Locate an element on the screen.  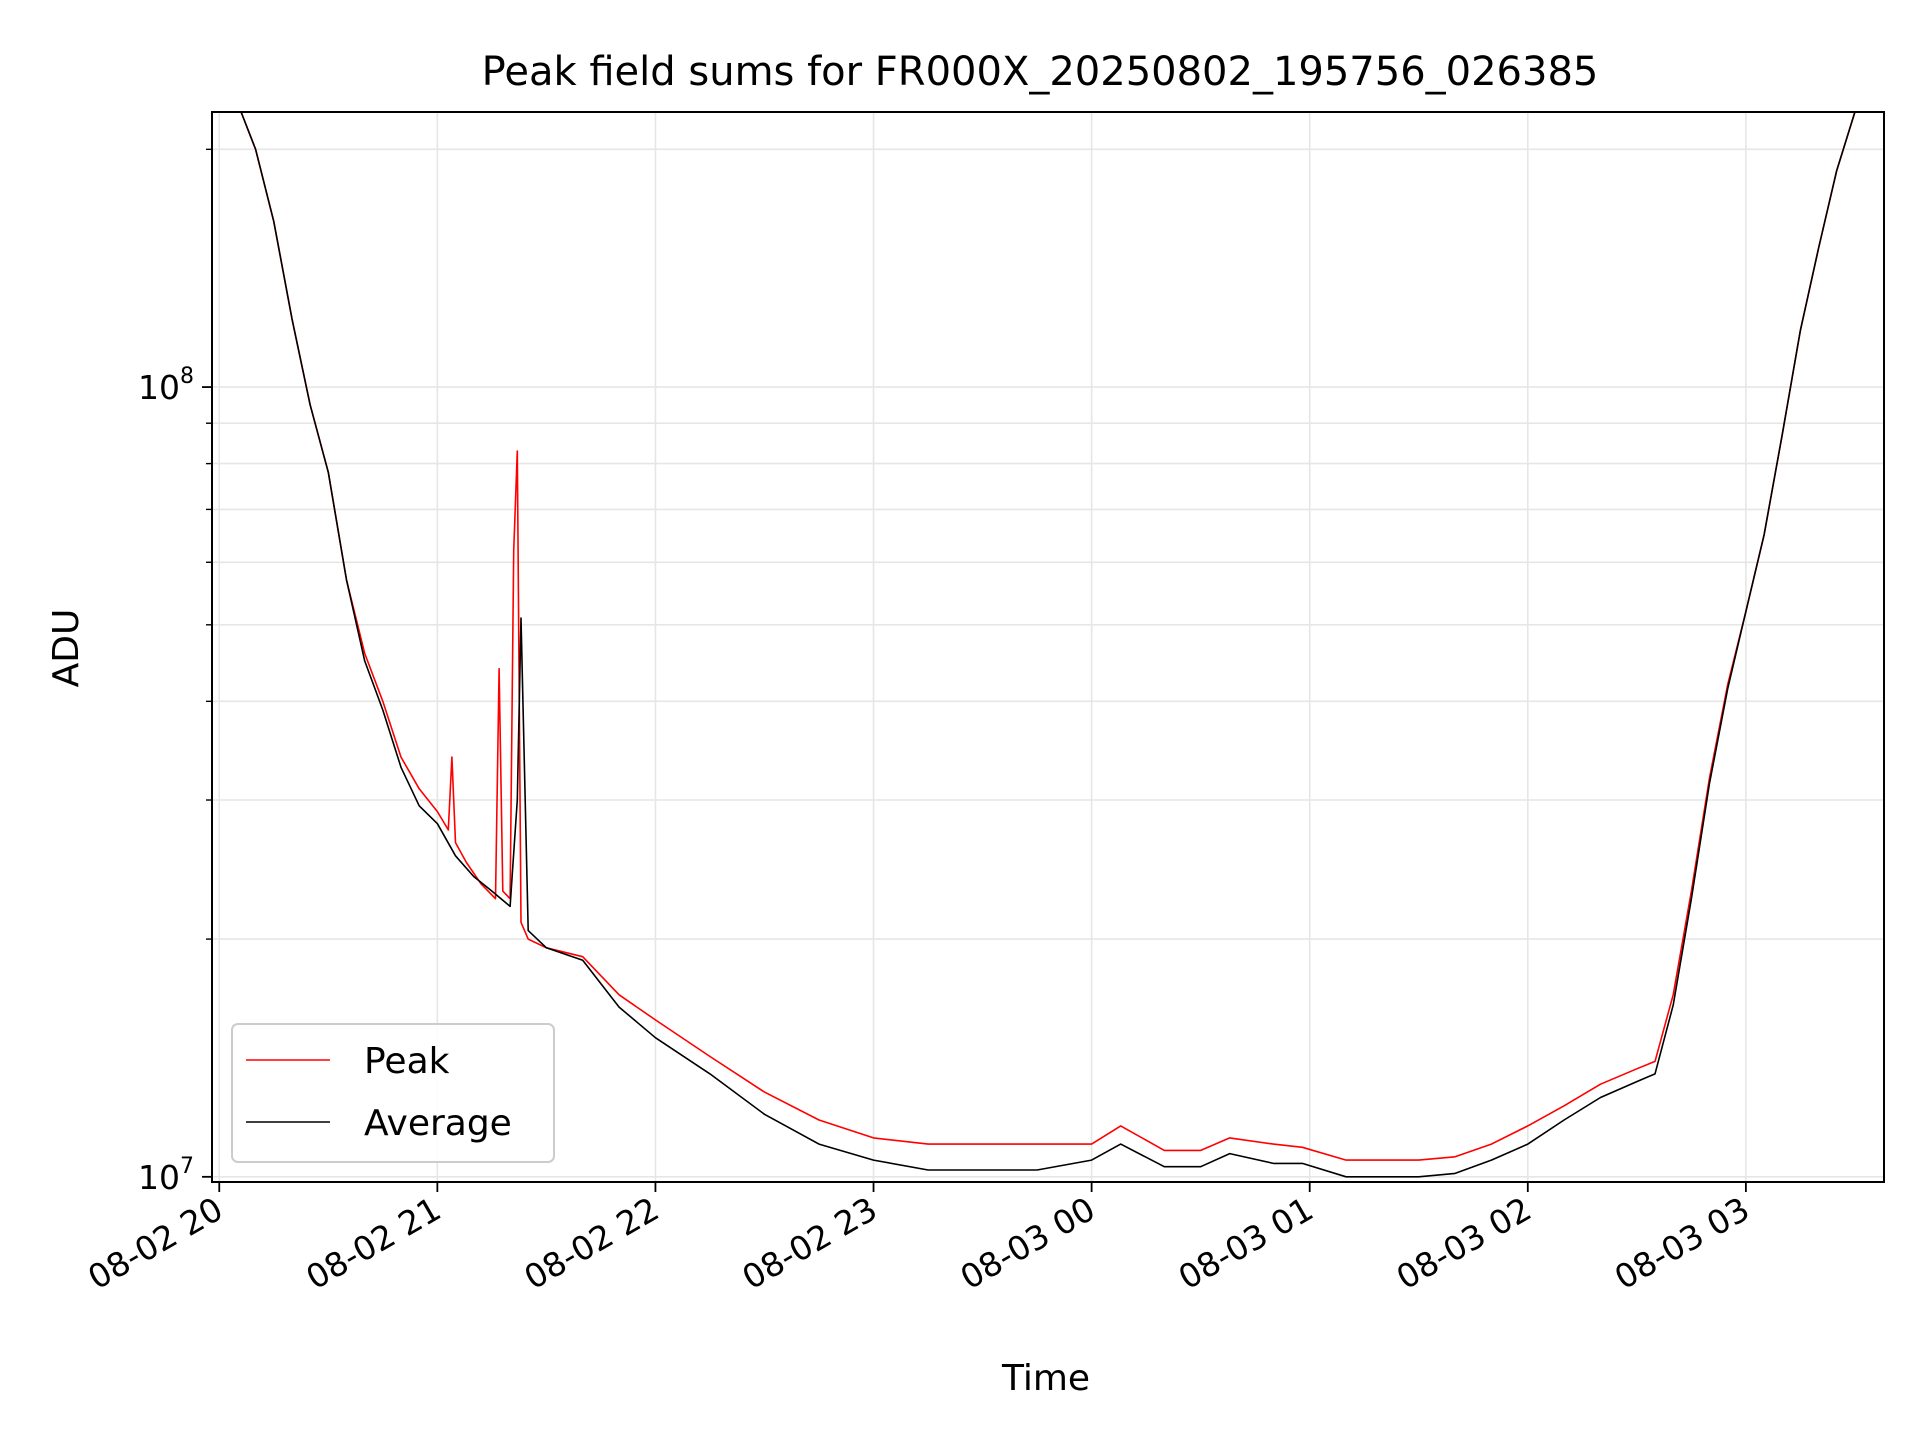
legend-peak-label: Peak is located at coordinates (407, 1061).